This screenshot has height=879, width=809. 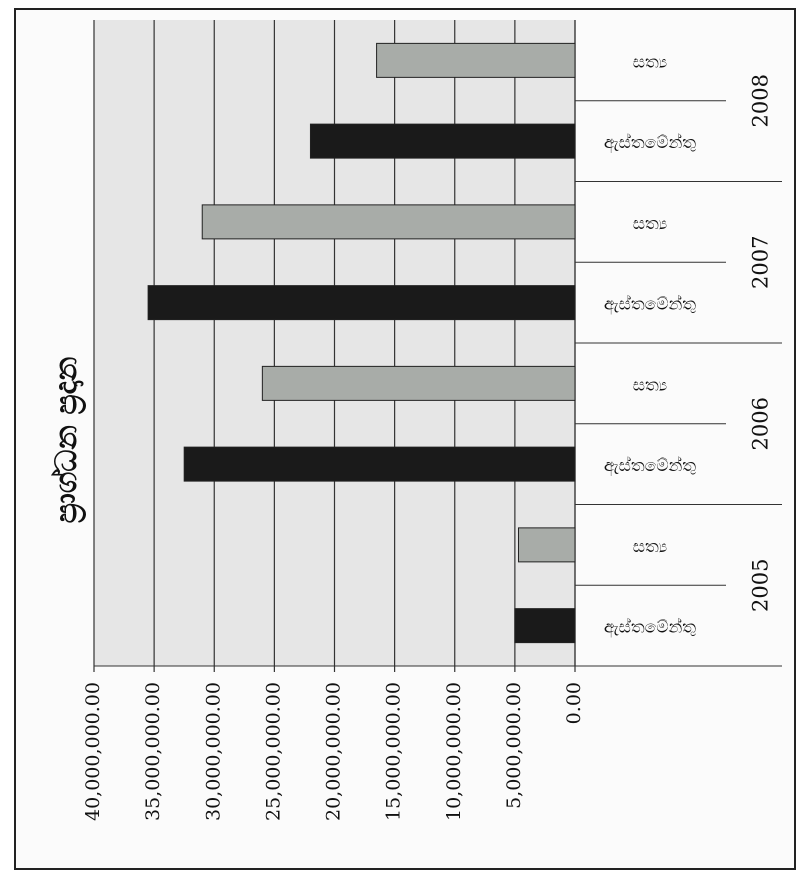 I want to click on year-label: 2006, so click(x=761, y=423).